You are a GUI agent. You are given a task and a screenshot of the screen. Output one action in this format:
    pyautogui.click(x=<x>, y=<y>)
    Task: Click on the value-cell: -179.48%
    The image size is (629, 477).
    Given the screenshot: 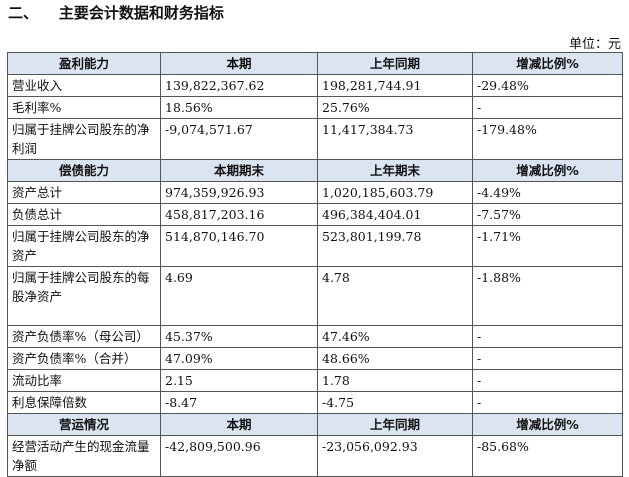 What is the action you would take?
    pyautogui.click(x=547, y=139)
    